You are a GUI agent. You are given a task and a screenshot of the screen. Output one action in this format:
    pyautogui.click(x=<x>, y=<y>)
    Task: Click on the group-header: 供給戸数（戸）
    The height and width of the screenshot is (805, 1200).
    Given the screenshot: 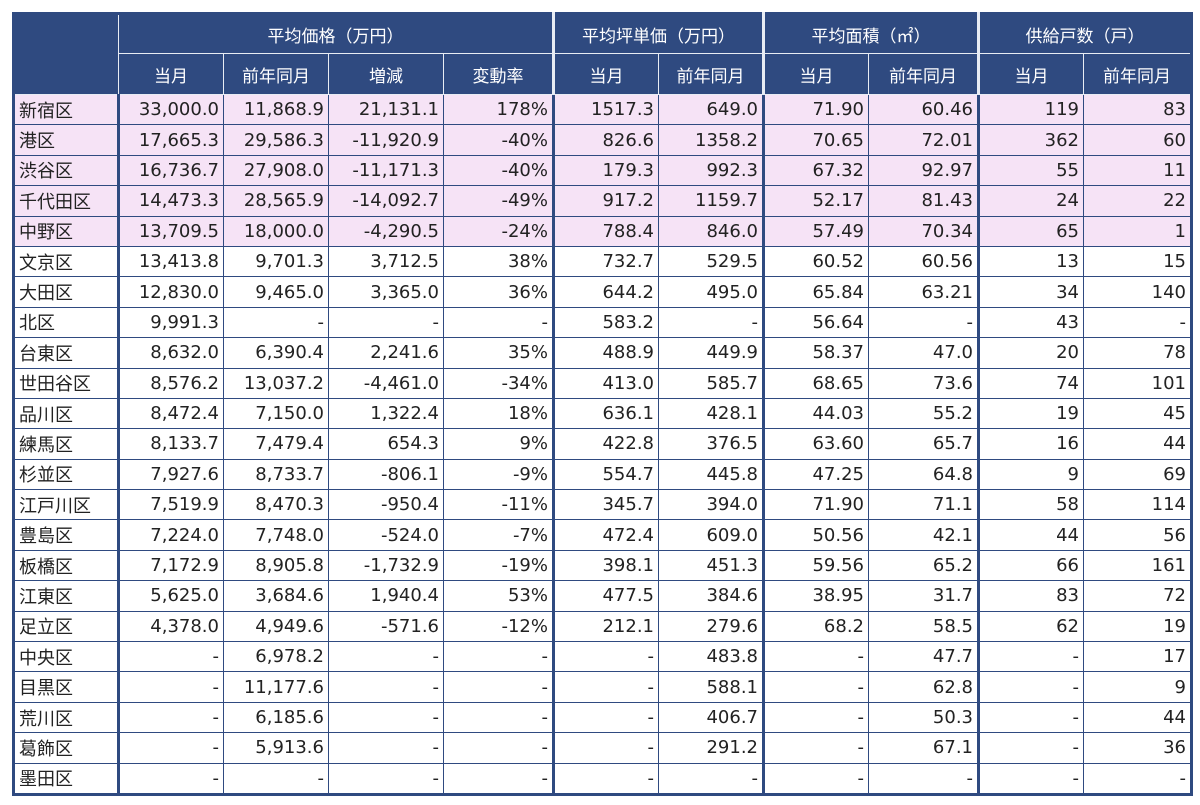 What is the action you would take?
    pyautogui.click(x=1084, y=33)
    